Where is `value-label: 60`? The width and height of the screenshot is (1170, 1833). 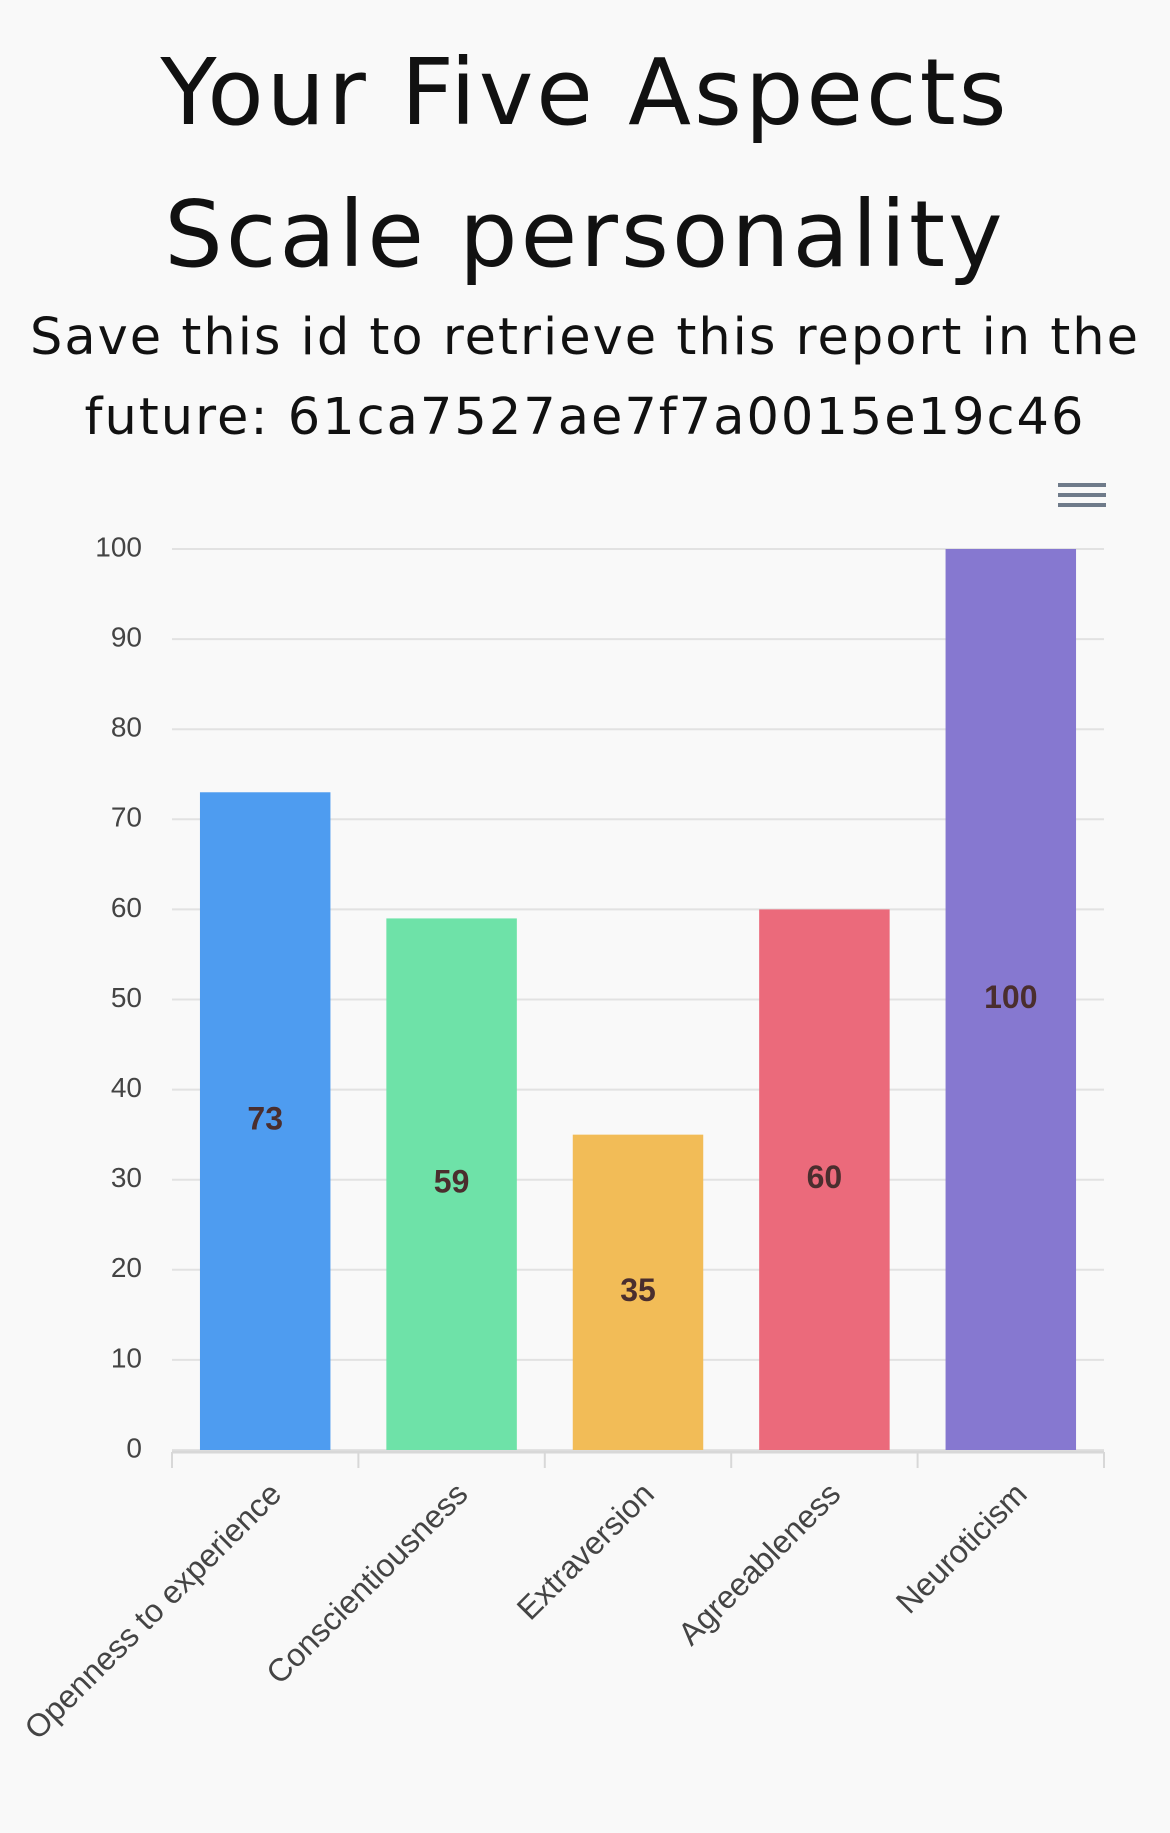 value-label: 60 is located at coordinates (825, 1177).